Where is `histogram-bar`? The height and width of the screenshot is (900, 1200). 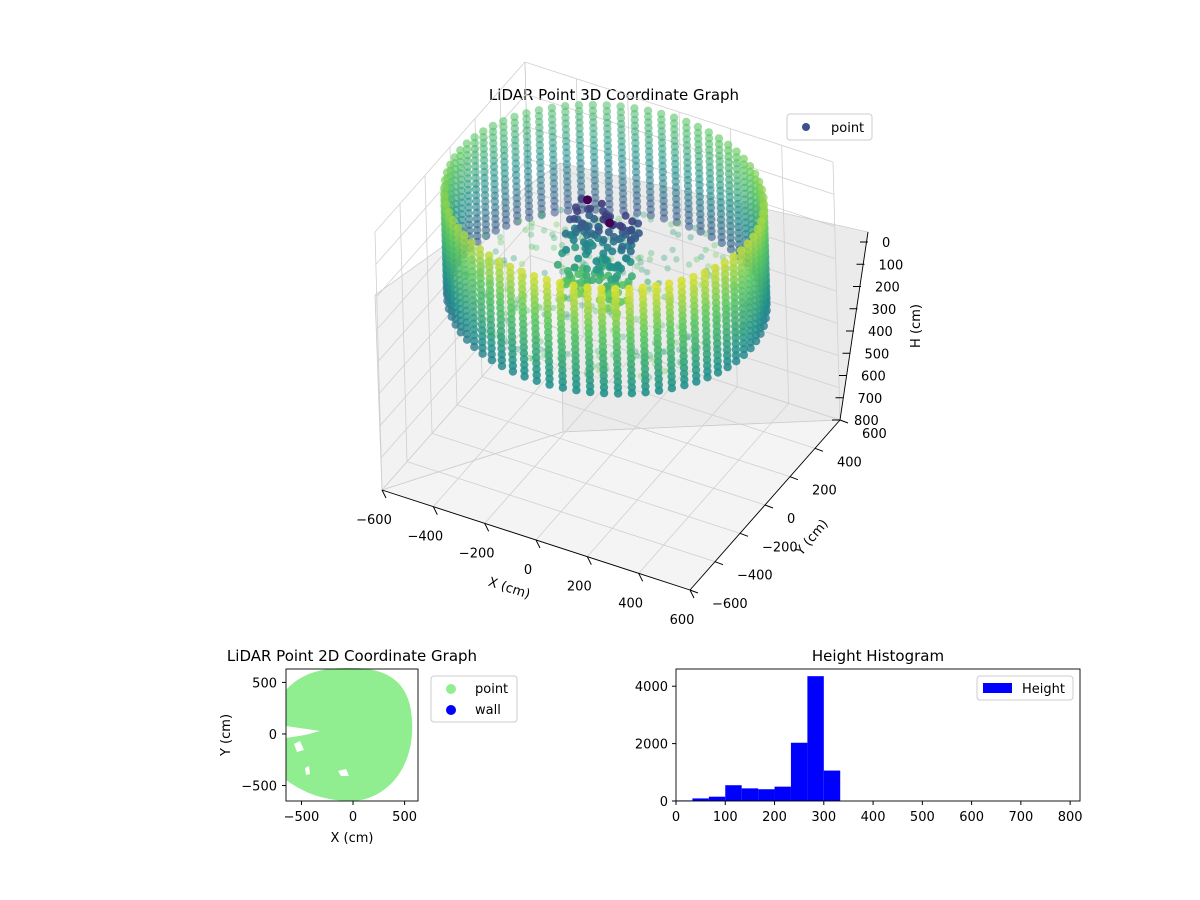 histogram-bar is located at coordinates (832, 785).